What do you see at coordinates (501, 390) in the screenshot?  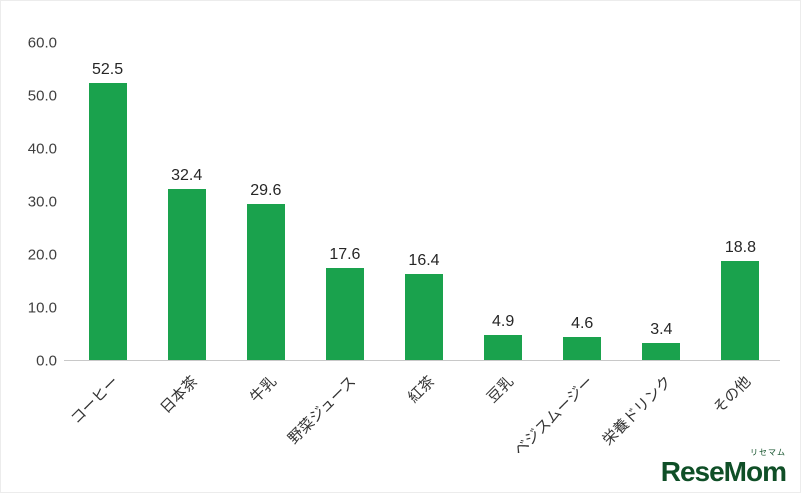 I see `x-tick-label: 豆乳` at bounding box center [501, 390].